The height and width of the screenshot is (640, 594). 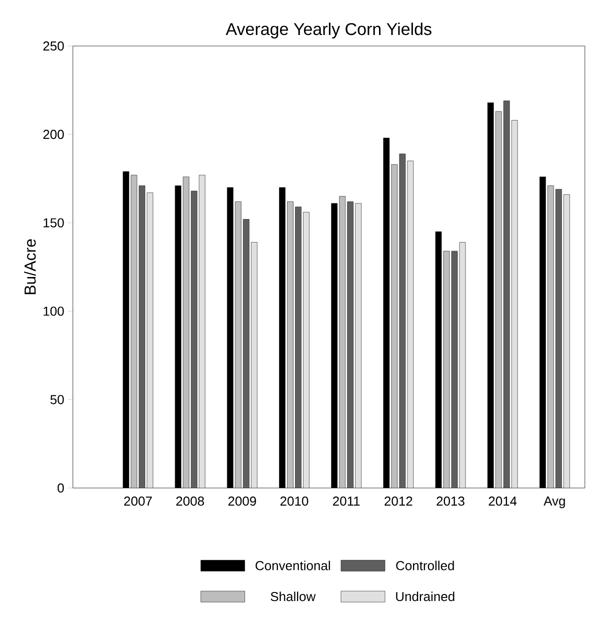 What do you see at coordinates (293, 565) in the screenshot?
I see `legend-label: Conventional` at bounding box center [293, 565].